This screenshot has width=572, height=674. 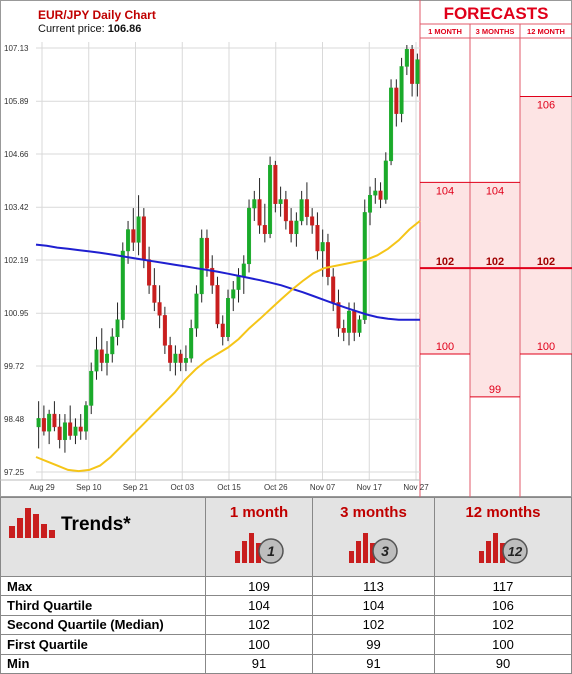 I want to click on table-header-row: Trends* 1 month 1 3 months 3 12 months, so click(x=286, y=537).